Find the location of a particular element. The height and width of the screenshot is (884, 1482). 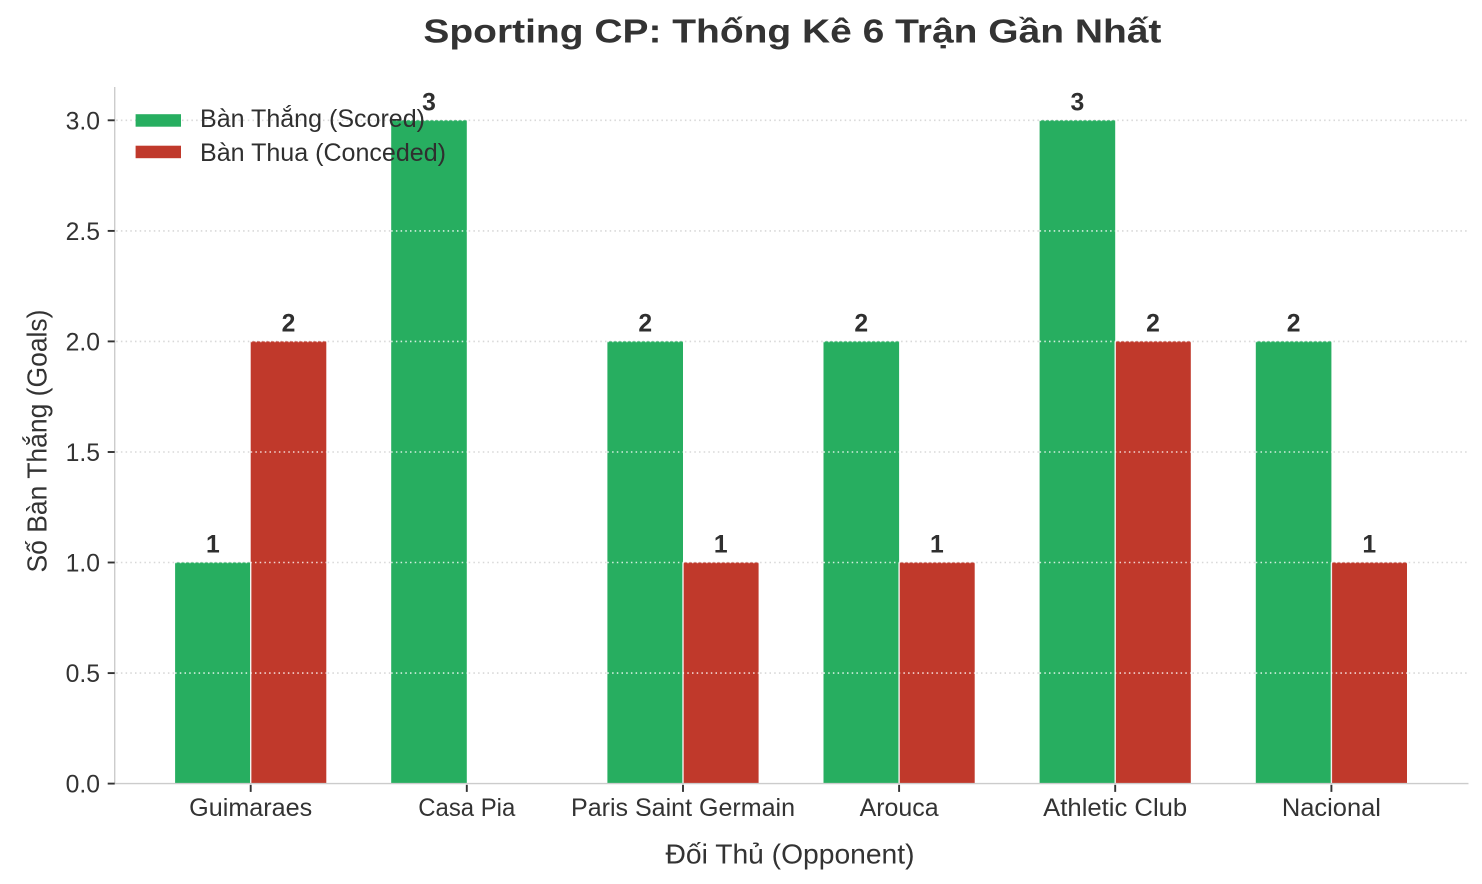

svg-text: 1.5 is located at coordinates (83, 453).